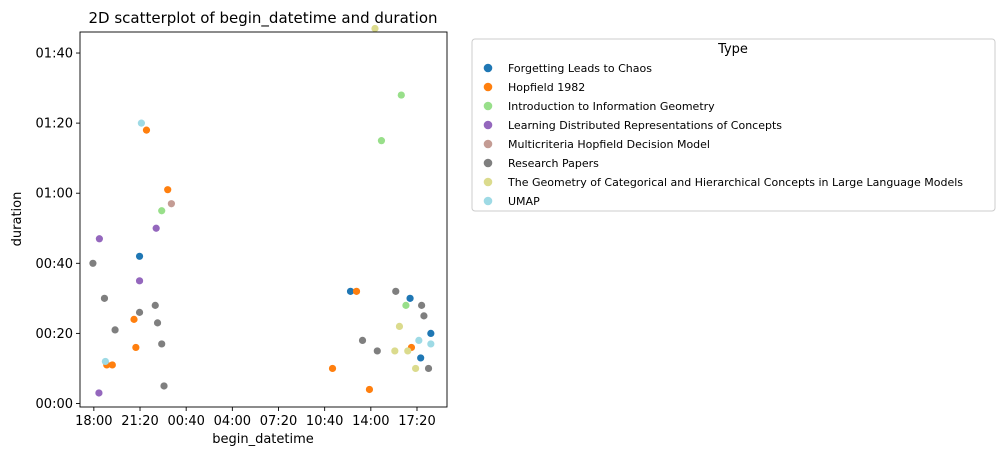 This screenshot has width=1004, height=455. I want to click on x-tick-label: 00:40, so click(185, 421).